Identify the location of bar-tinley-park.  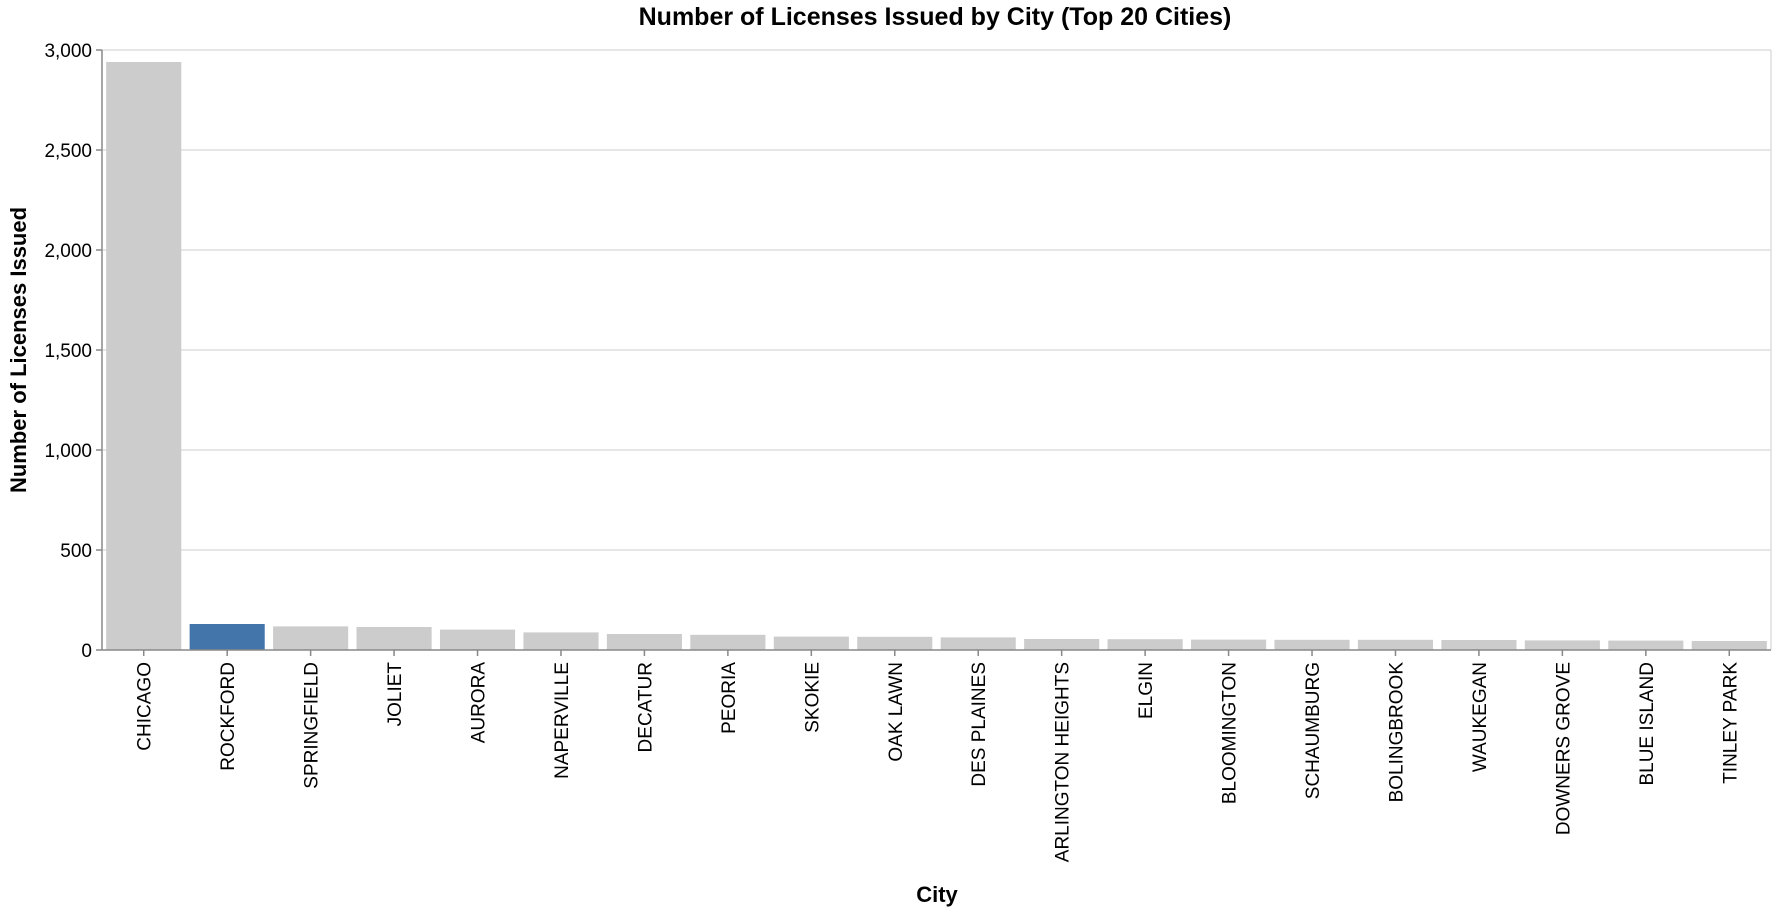
(1729, 645).